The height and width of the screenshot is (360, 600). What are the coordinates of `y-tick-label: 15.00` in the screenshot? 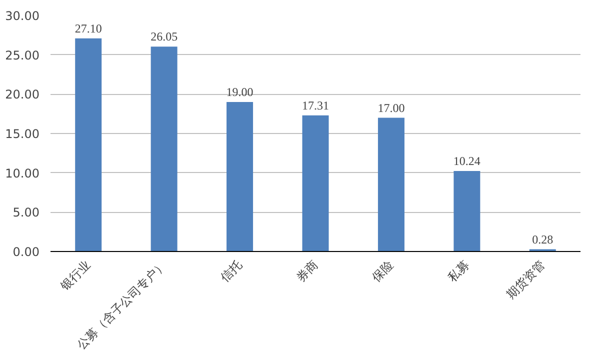 It's located at (22, 134).